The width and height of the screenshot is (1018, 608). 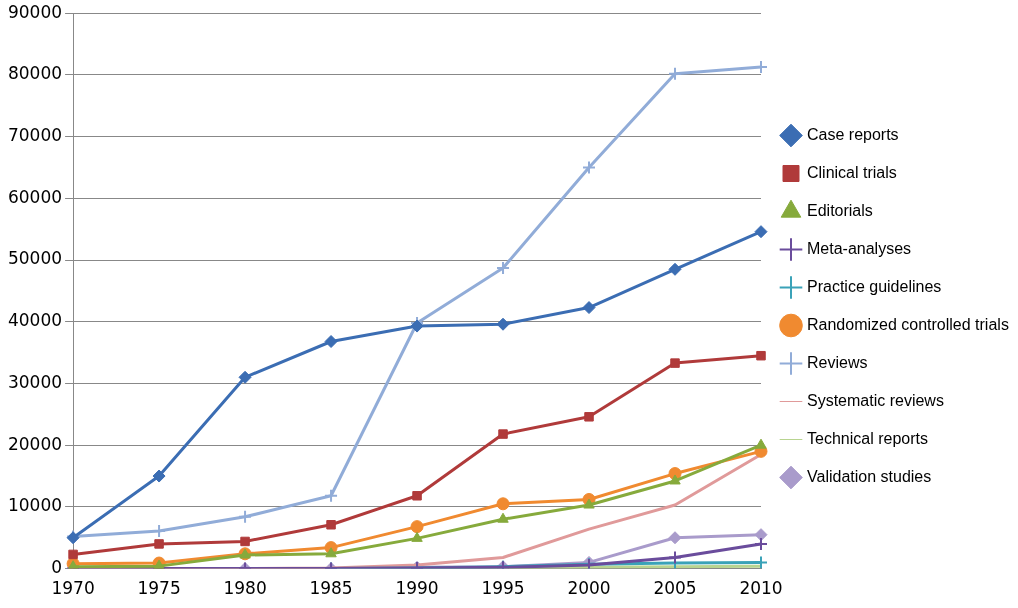 I want to click on legend-label: Systematic reviews, so click(x=875, y=400).